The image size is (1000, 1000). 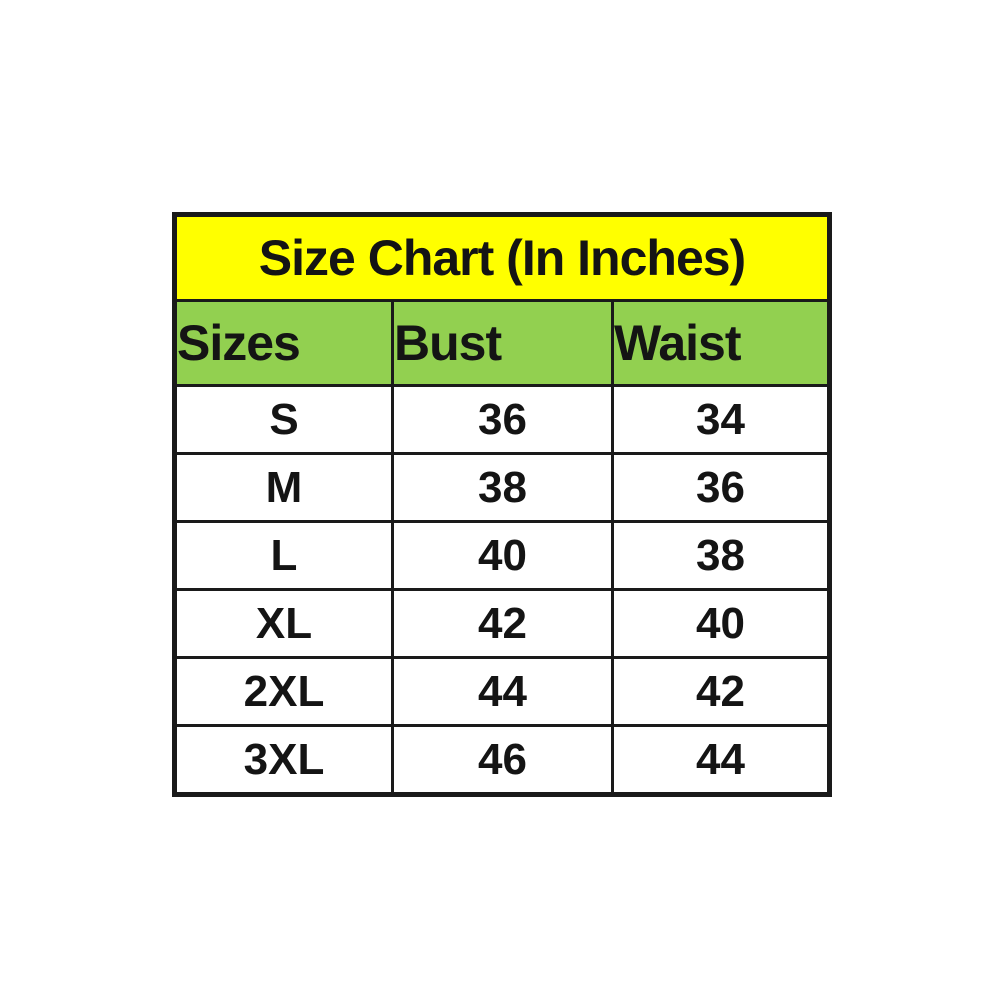 What do you see at coordinates (721, 623) in the screenshot?
I see `waist-cell: 40` at bounding box center [721, 623].